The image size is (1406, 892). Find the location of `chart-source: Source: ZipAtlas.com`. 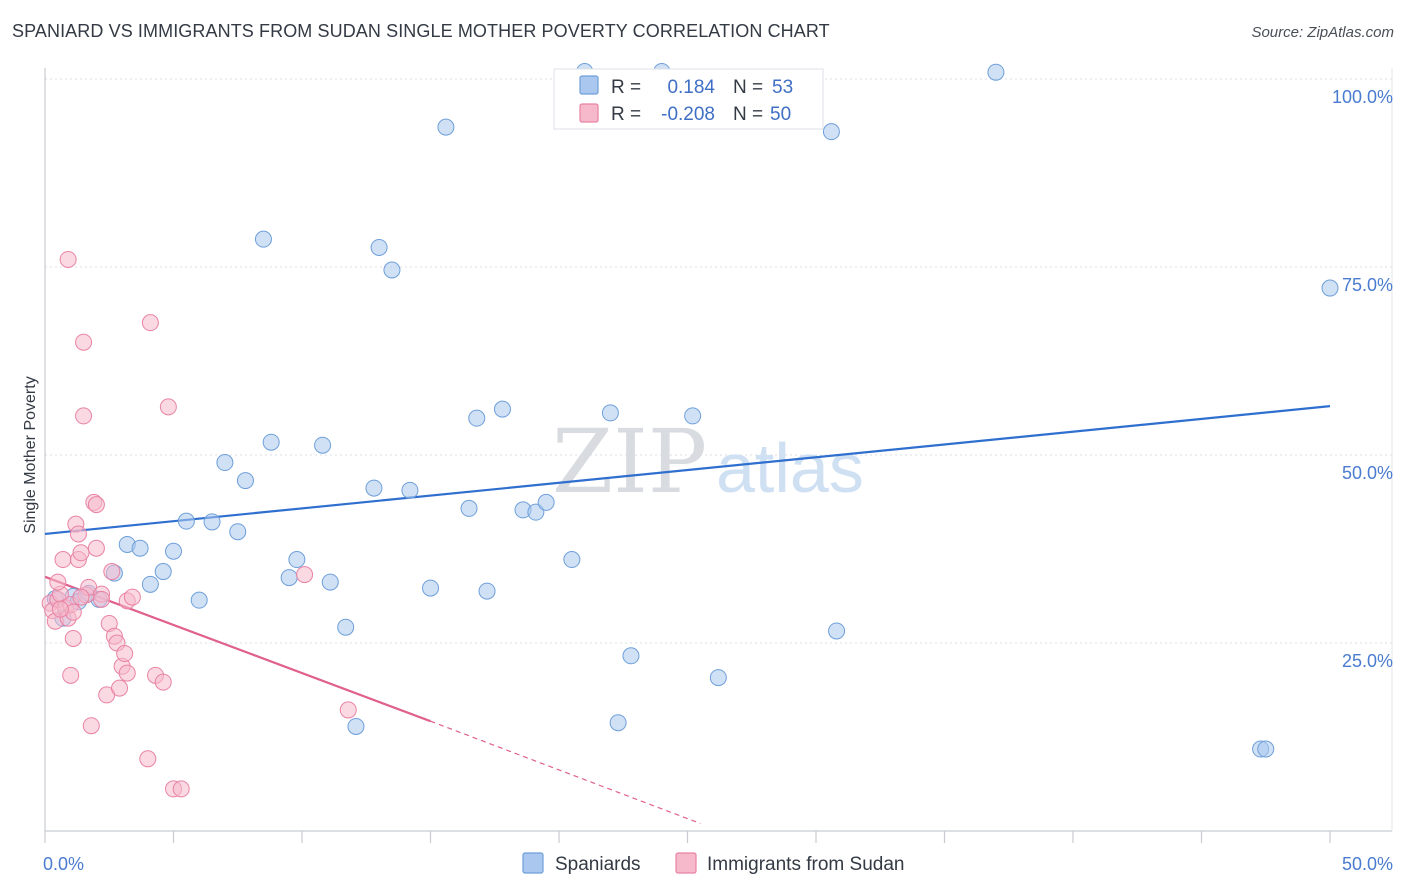

chart-source: Source: ZipAtlas.com is located at coordinates (1322, 32).